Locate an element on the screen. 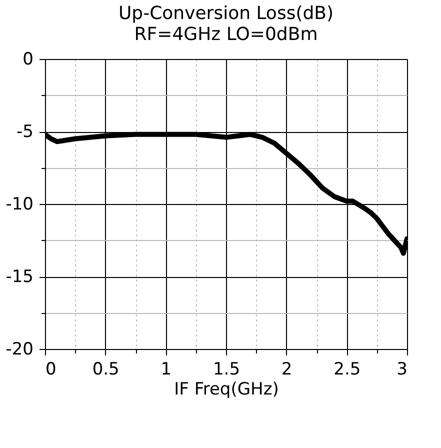 The width and height of the screenshot is (441, 448). x-tick-label: 2 is located at coordinates (286, 370).